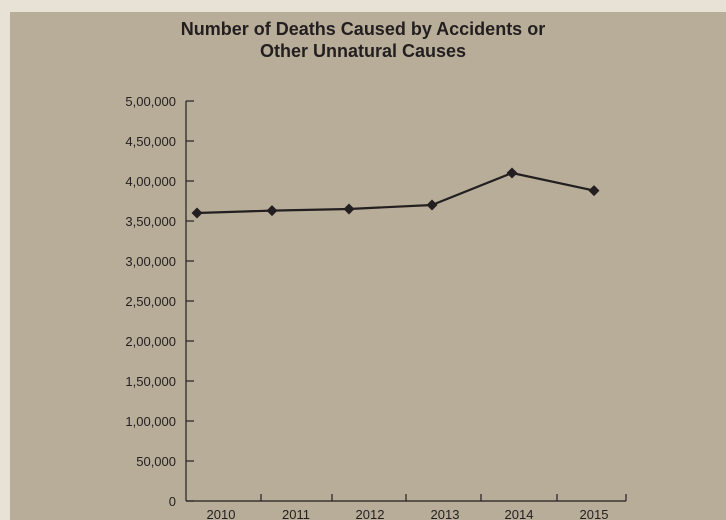 Image resolution: width=726 pixels, height=520 pixels. Describe the element at coordinates (150, 301) in the screenshot. I see `y-tick-label-5: 2,50,000` at that location.